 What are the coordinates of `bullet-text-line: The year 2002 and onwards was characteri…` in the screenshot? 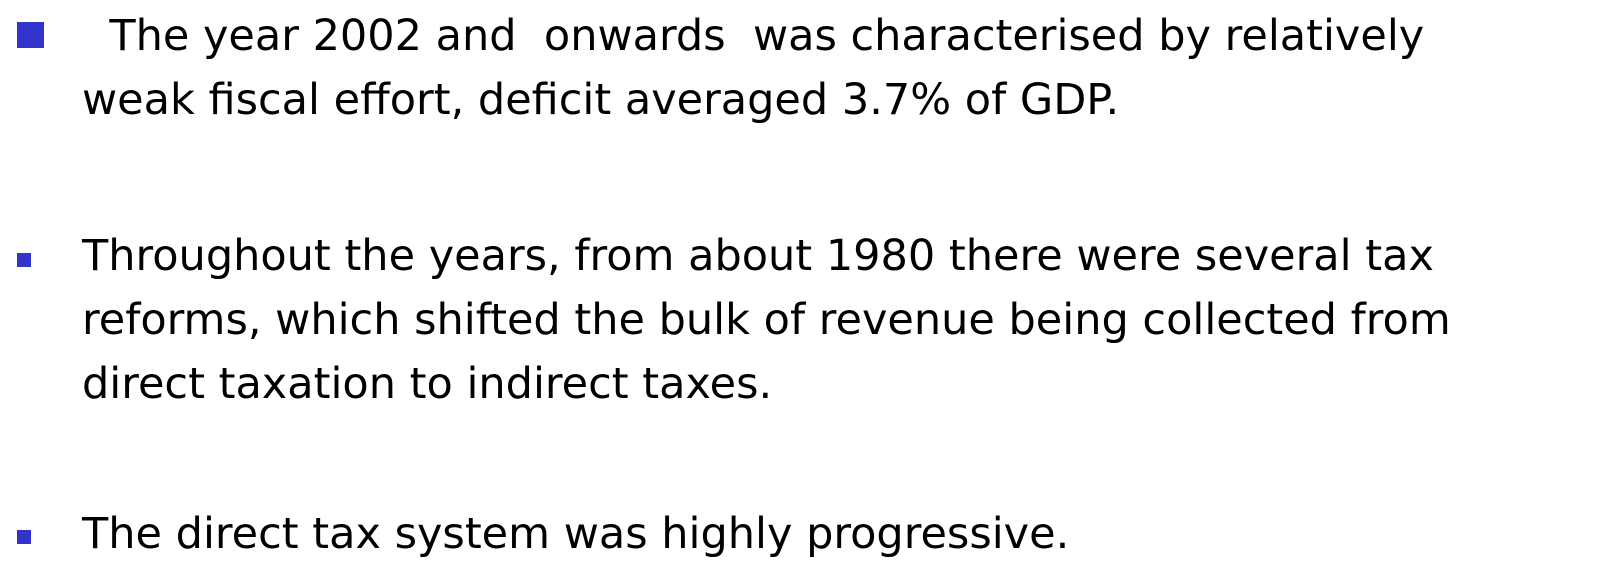 It's located at (753, 36).